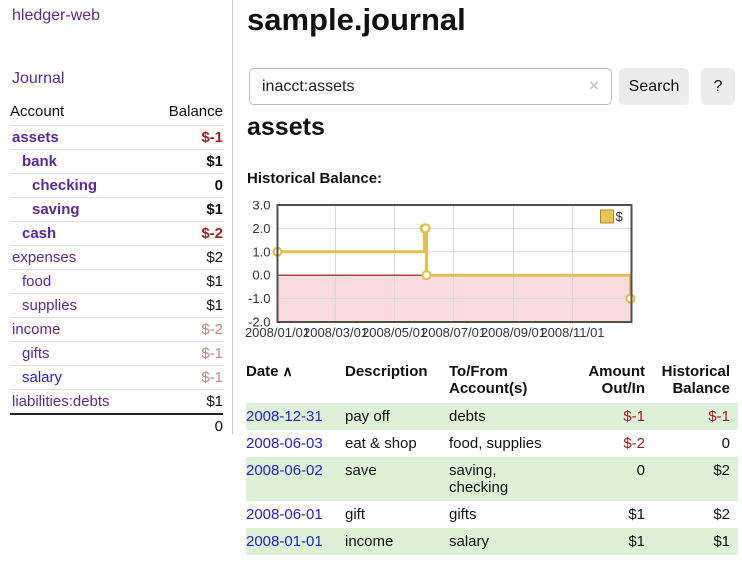  What do you see at coordinates (634, 443) in the screenshot?
I see `transaction-amount: $-2` at bounding box center [634, 443].